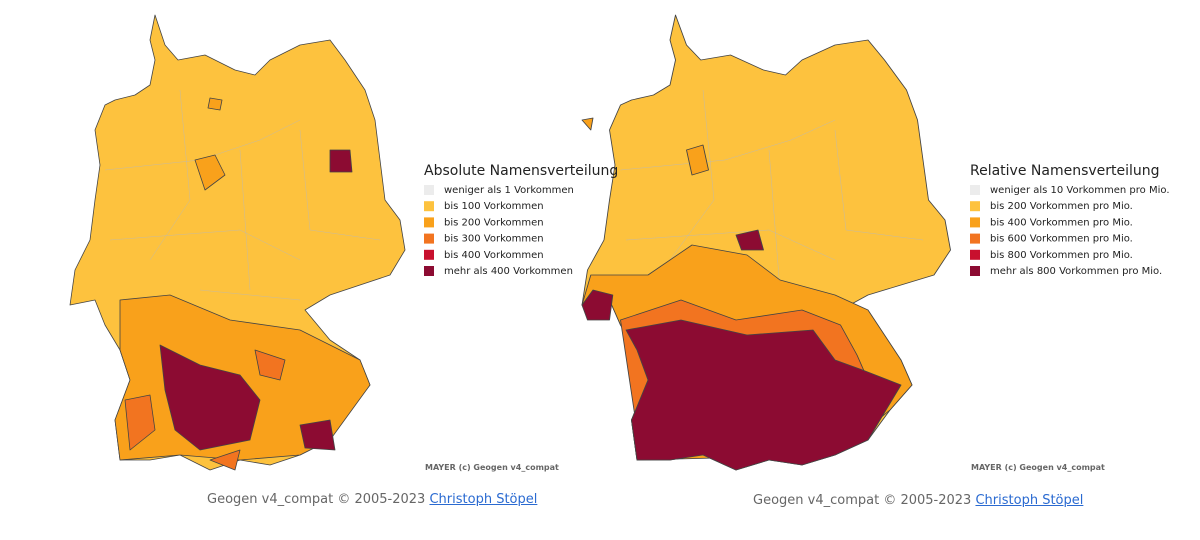  What do you see at coordinates (494, 222) in the screenshot?
I see `legend-item: bis 200 Vorkommen` at bounding box center [494, 222].